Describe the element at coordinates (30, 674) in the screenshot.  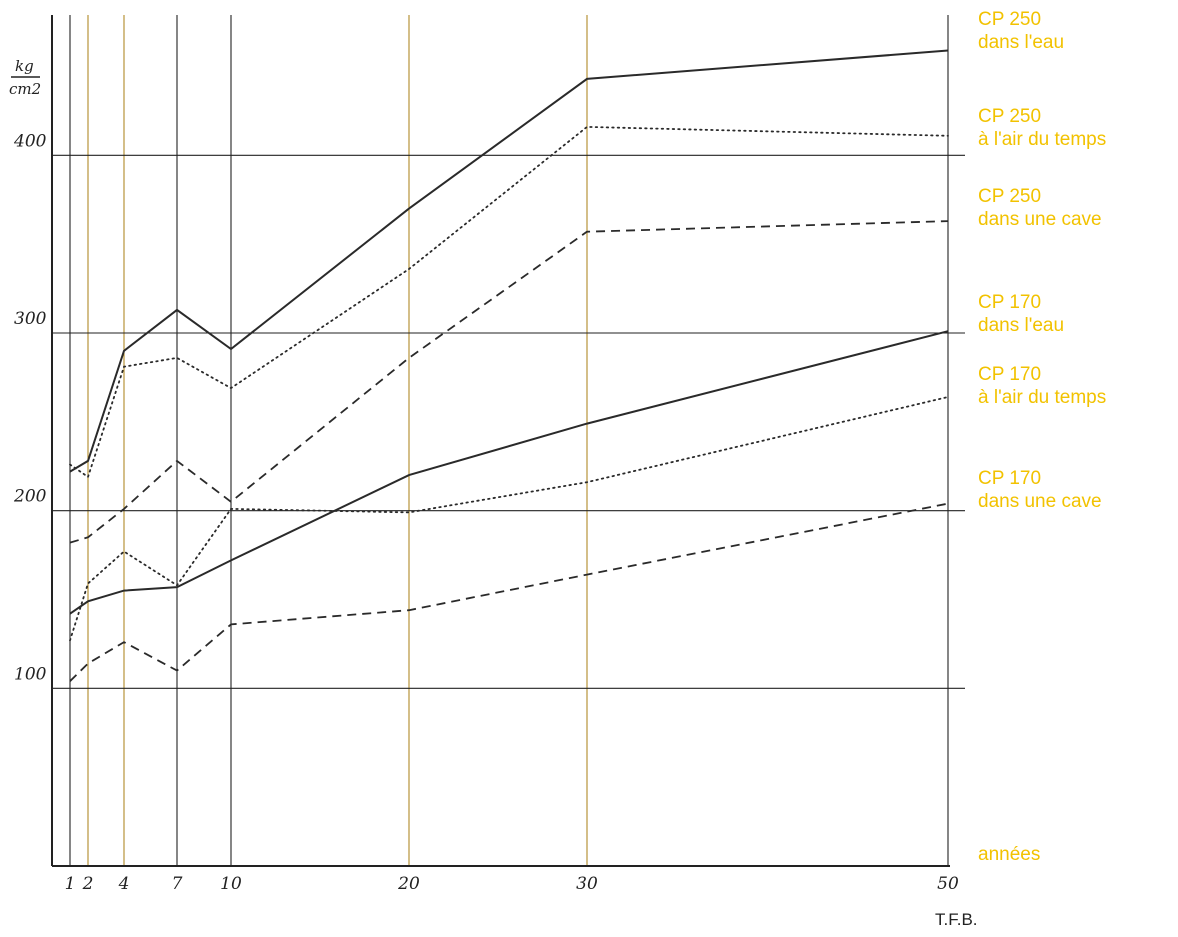
I see `y-tick-label-100: 100` at that location.